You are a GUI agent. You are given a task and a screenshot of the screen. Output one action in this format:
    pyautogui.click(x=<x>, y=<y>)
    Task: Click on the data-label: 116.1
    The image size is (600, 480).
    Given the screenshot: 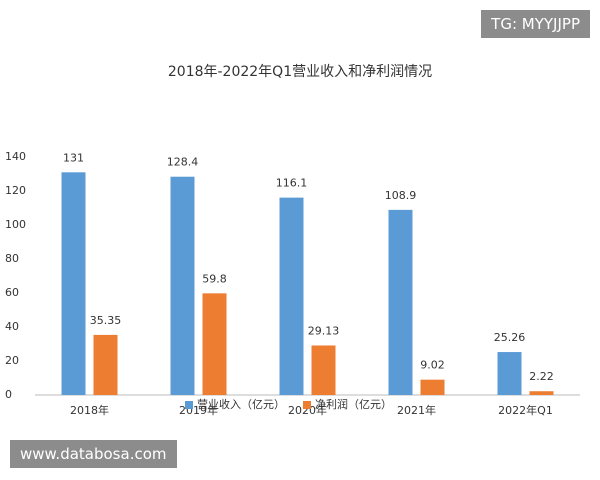 What is the action you would take?
    pyautogui.click(x=292, y=183)
    